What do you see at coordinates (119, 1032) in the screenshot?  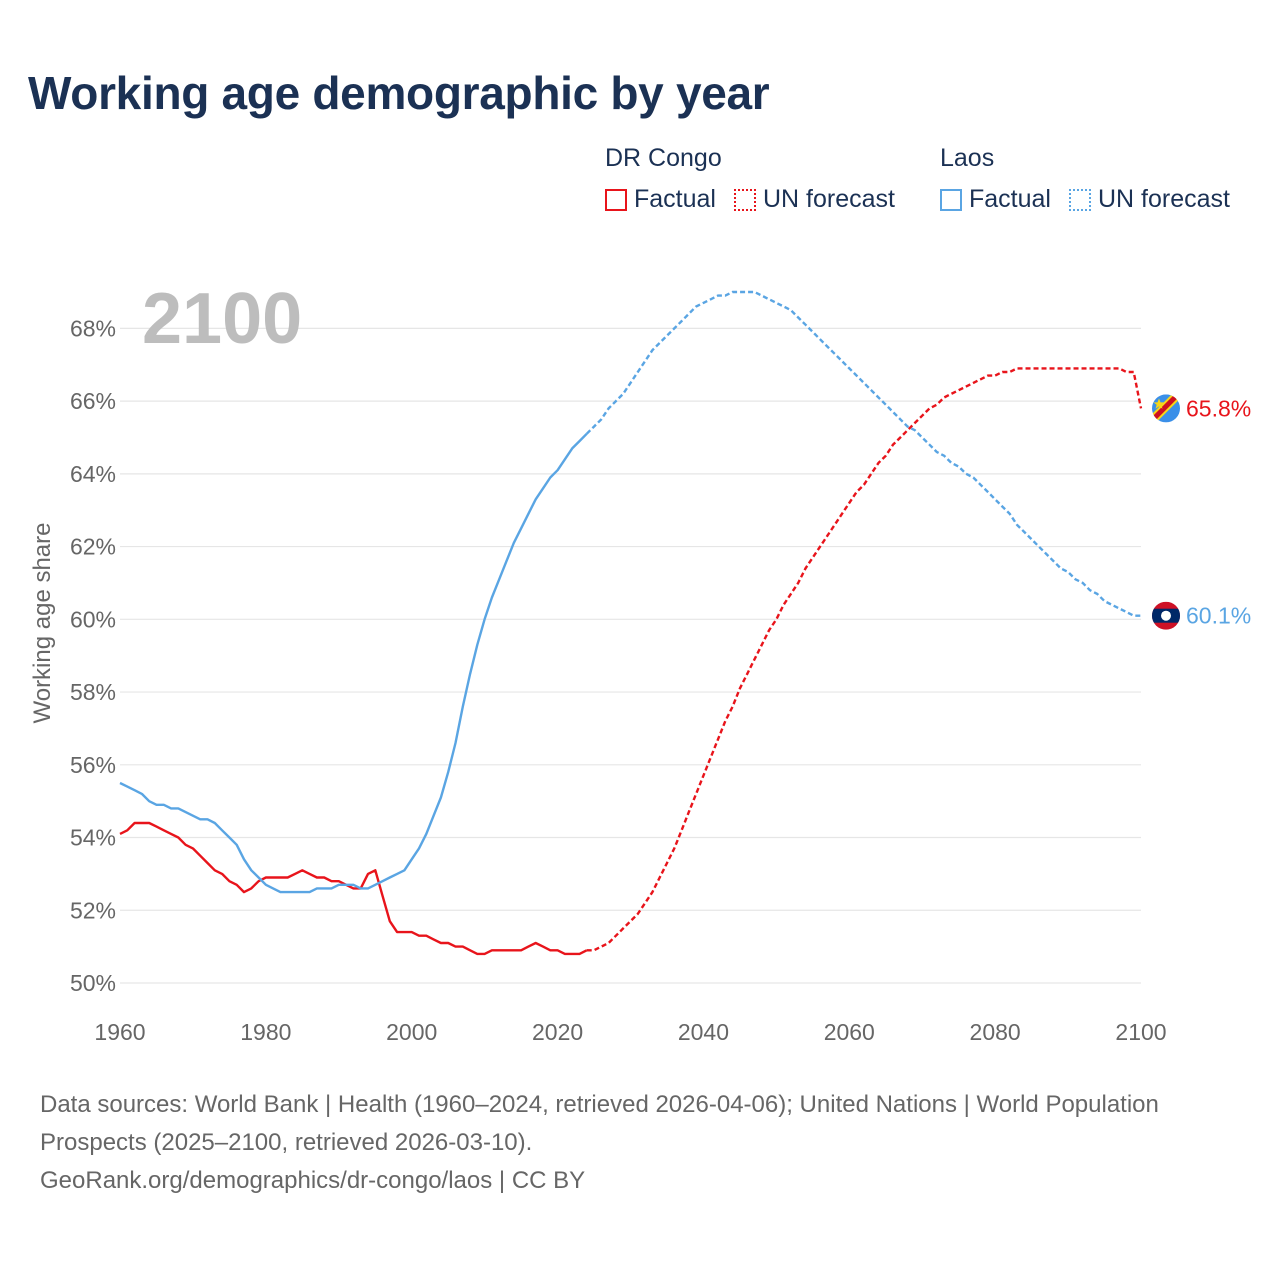 I see `x-tick-label: 1960` at bounding box center [119, 1032].